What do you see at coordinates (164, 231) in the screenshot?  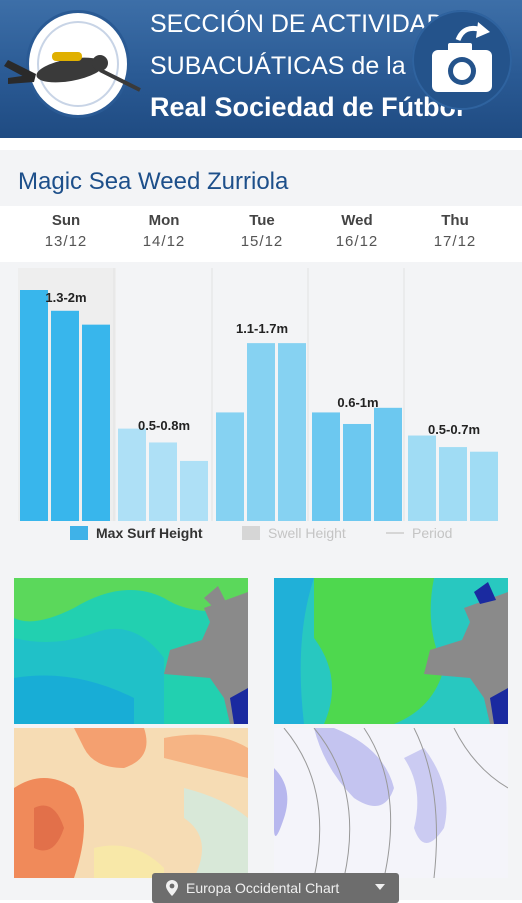 I see `day-mon: Mon 14/12` at bounding box center [164, 231].